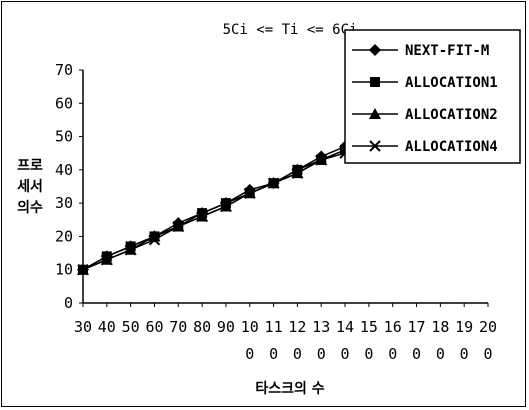 The image size is (529, 410). What do you see at coordinates (464, 327) in the screenshot?
I see `x-tick-label: 19` at bounding box center [464, 327].